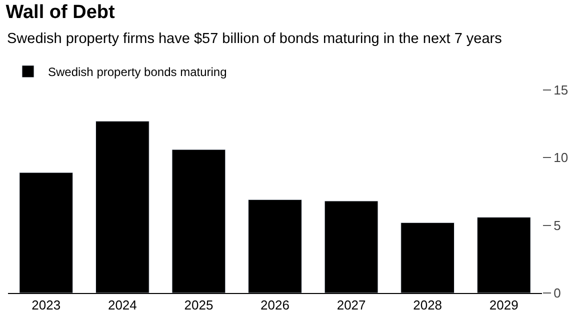  Describe the element at coordinates (561, 158) in the screenshot. I see `y-tick-label: 10` at that location.